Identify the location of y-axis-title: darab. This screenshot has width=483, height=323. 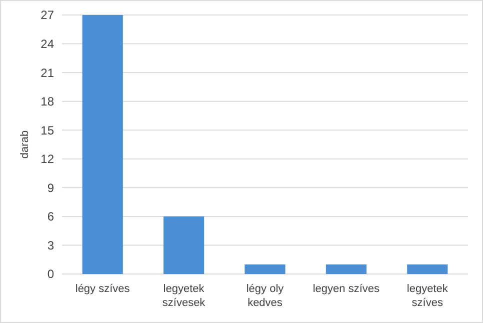
(25, 144).